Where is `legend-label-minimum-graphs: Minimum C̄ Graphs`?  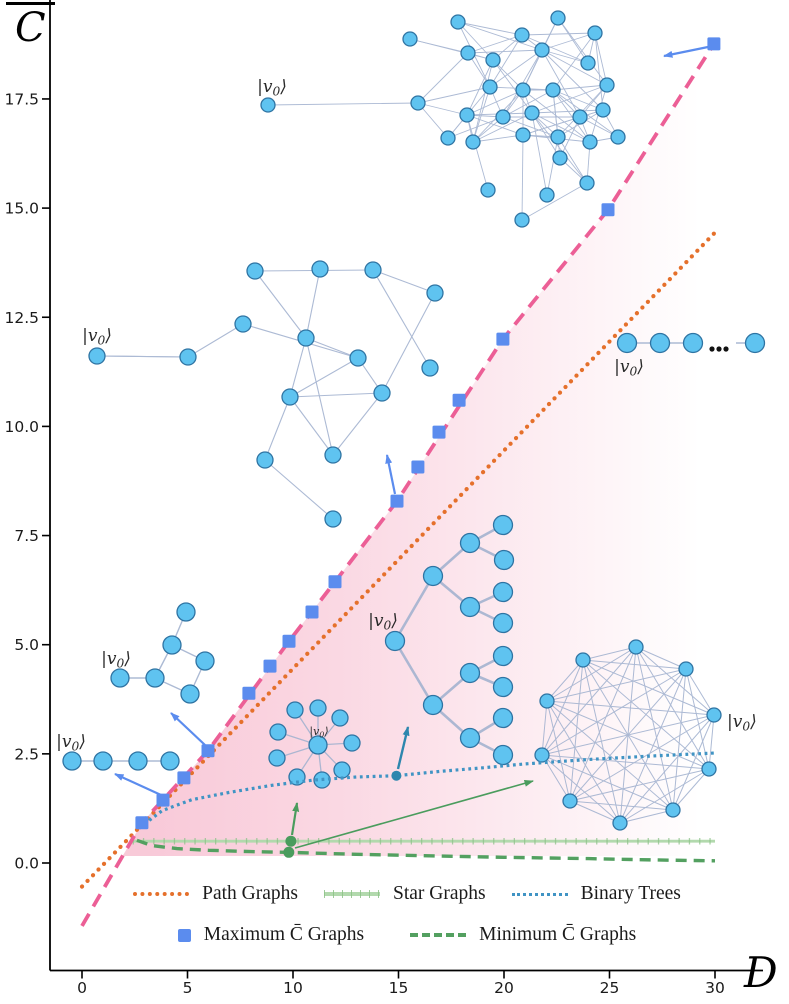
legend-label-minimum-graphs: Minimum C̄ Graphs is located at coordinates (558, 934).